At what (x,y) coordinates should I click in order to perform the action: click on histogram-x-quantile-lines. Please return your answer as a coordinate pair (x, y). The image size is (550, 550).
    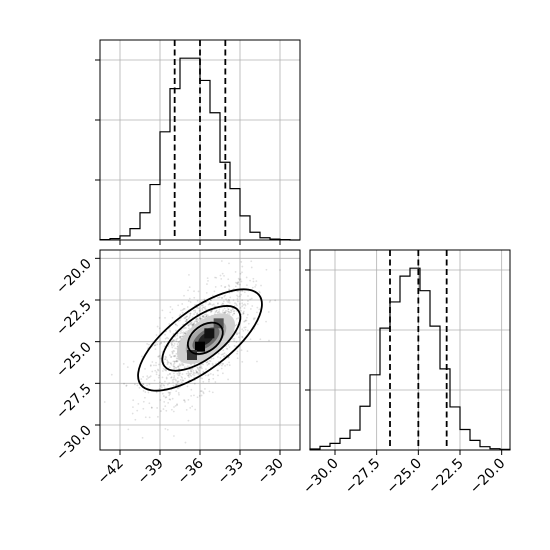
    Looking at the image, I should click on (200, 140).